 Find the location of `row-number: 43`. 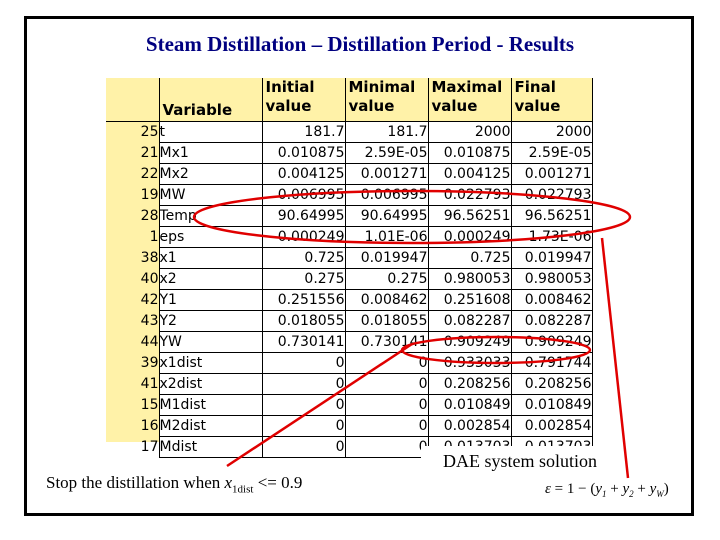

row-number: 43 is located at coordinates (149, 321).